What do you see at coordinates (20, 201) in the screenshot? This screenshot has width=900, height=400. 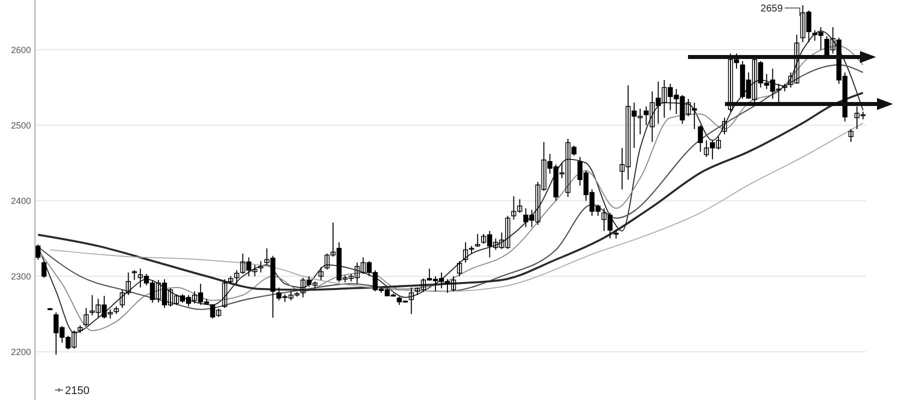 I see `y-tick-label: 2400` at bounding box center [20, 201].